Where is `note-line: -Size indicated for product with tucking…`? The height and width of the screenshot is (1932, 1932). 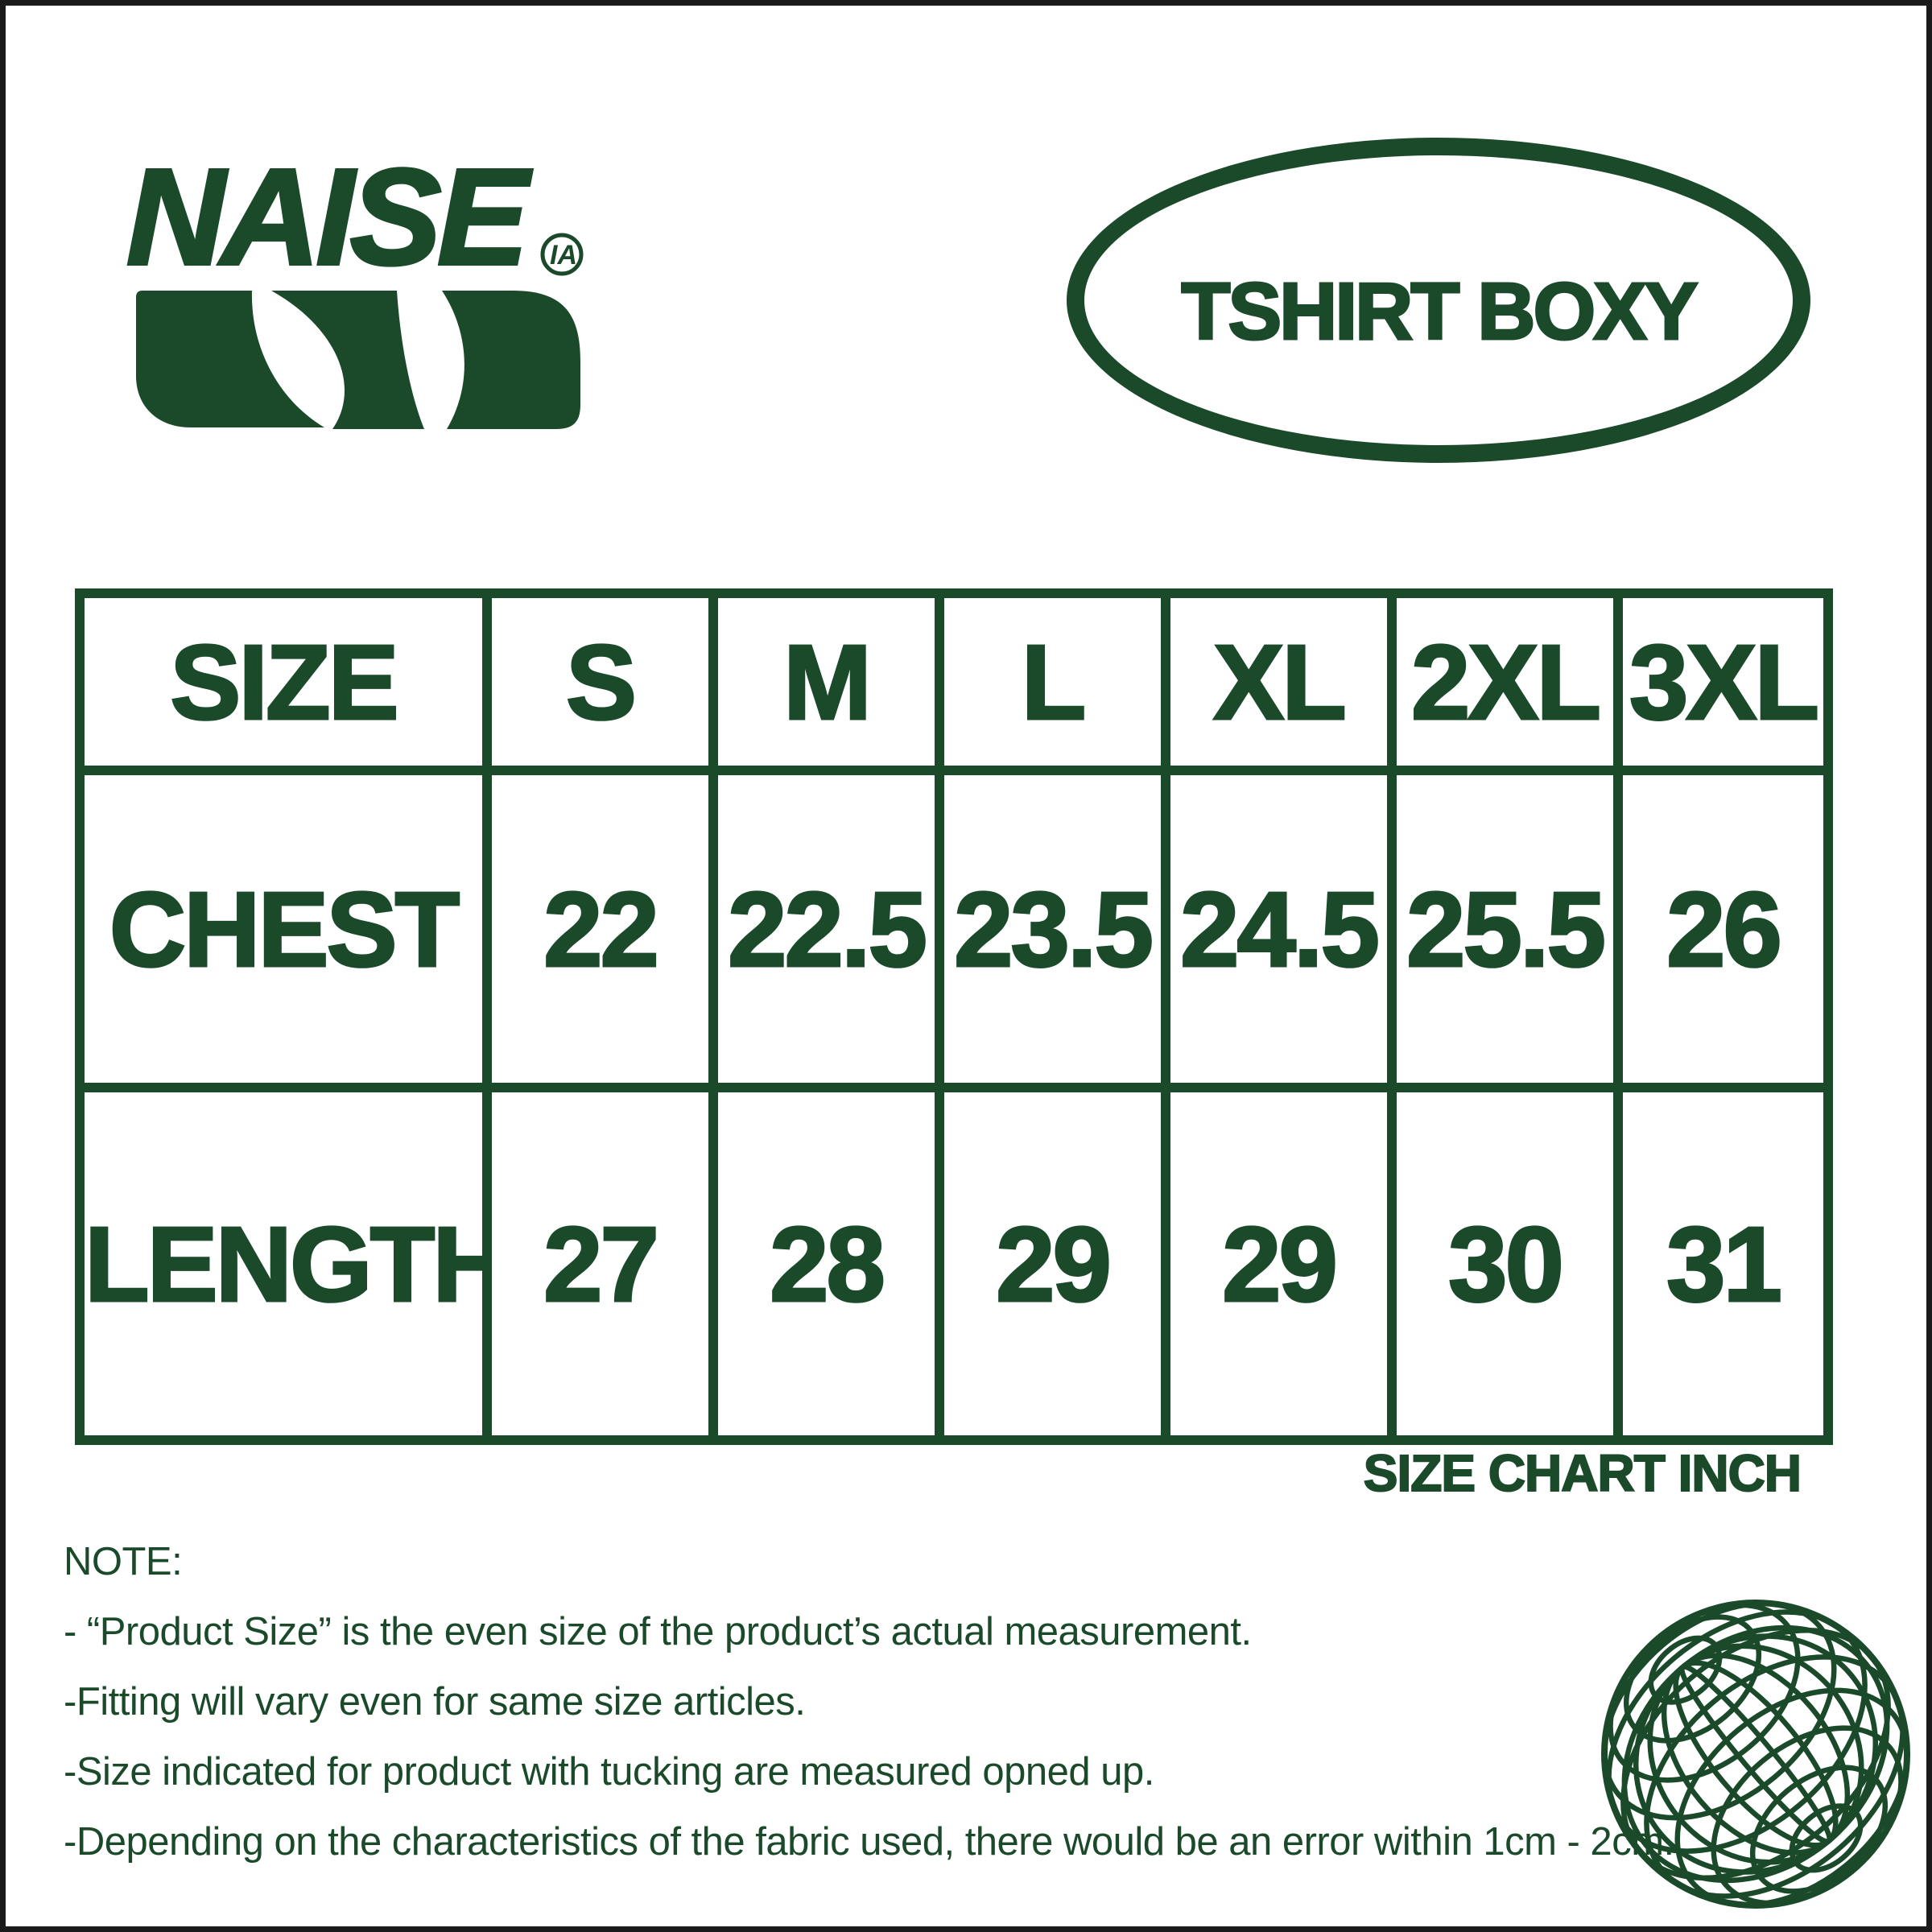
note-line: -Size indicated for product with tucking… is located at coordinates (609, 1772).